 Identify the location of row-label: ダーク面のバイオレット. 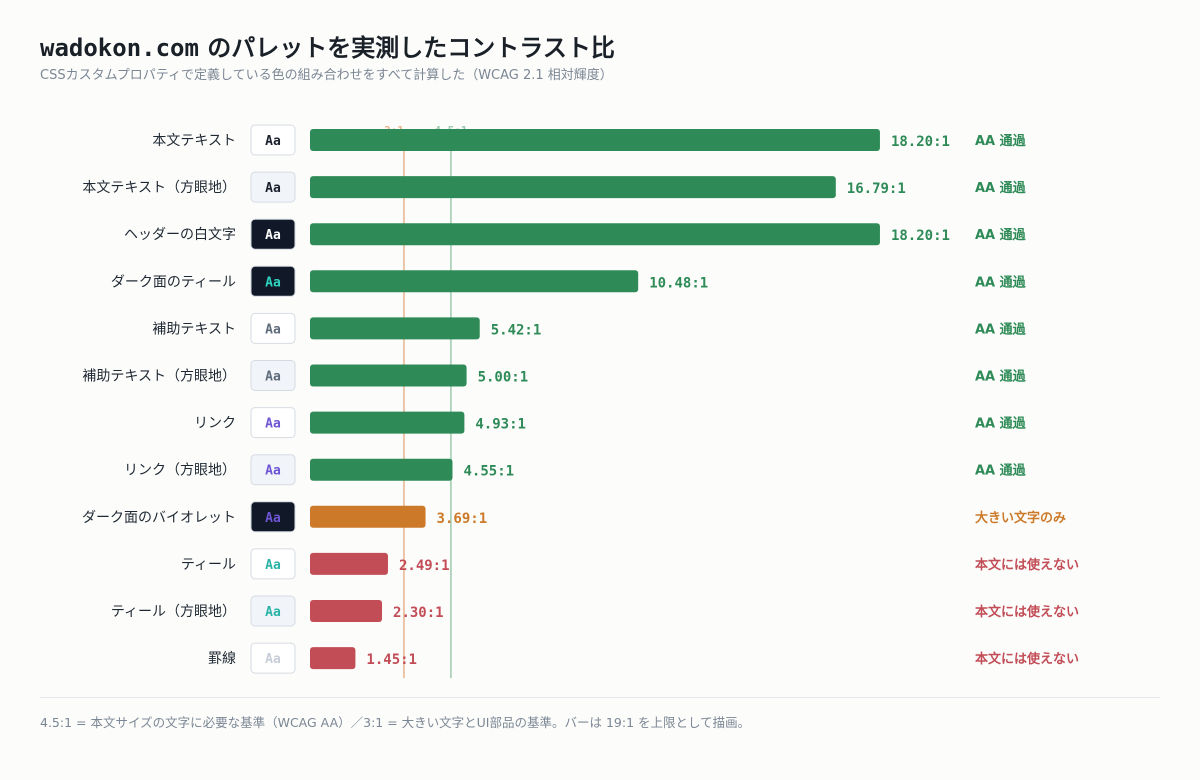
(159, 518).